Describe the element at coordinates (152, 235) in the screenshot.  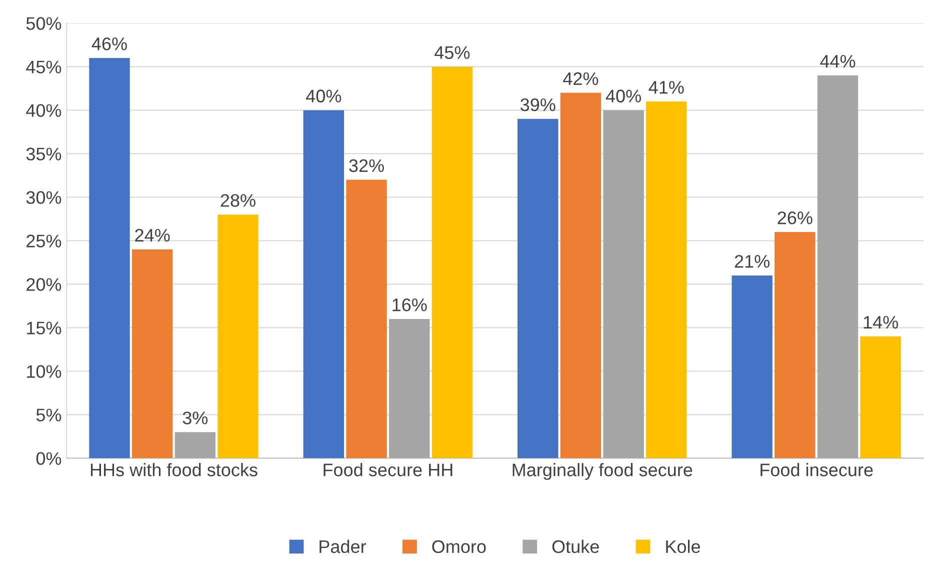
I see `text: 24%` at that location.